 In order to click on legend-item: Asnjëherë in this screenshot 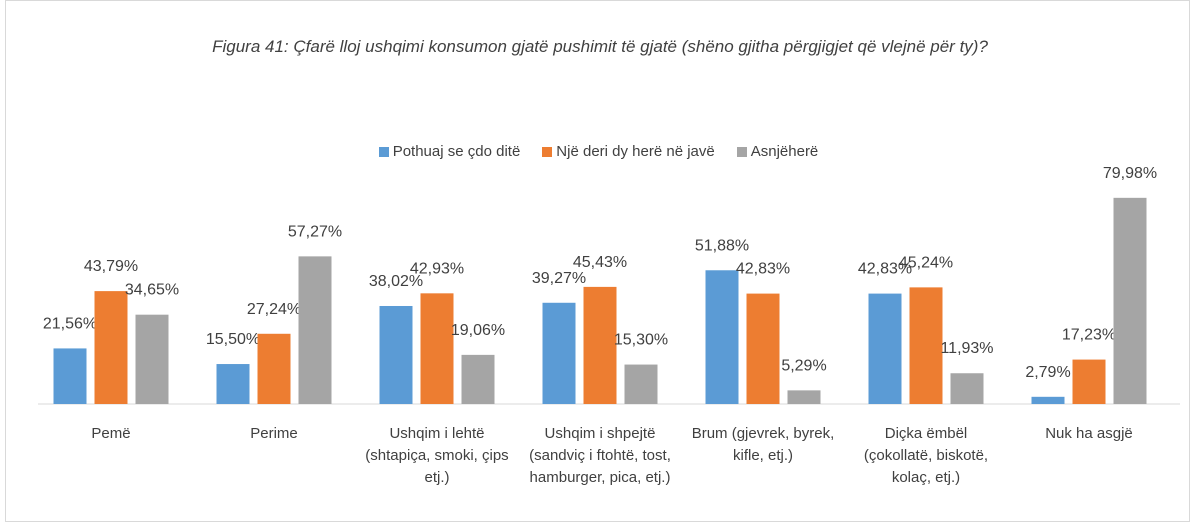, I will do `click(777, 151)`.